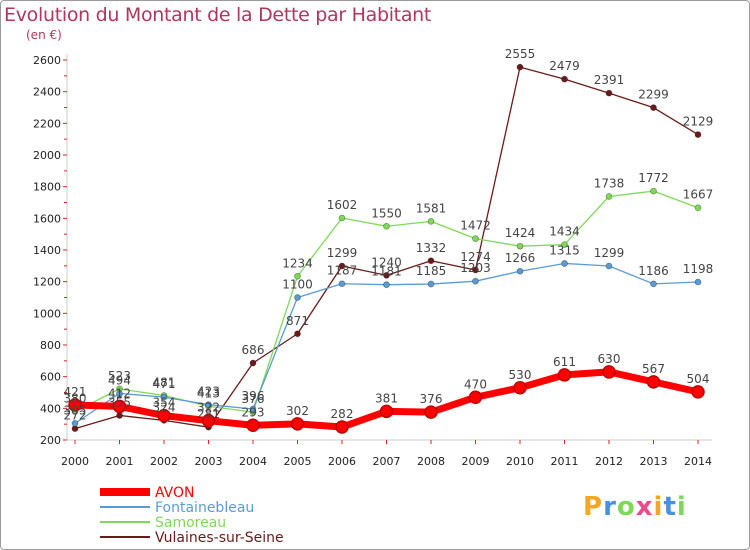 The image size is (750, 550). Describe the element at coordinates (297, 411) in the screenshot. I see `data-label: 302` at that location.